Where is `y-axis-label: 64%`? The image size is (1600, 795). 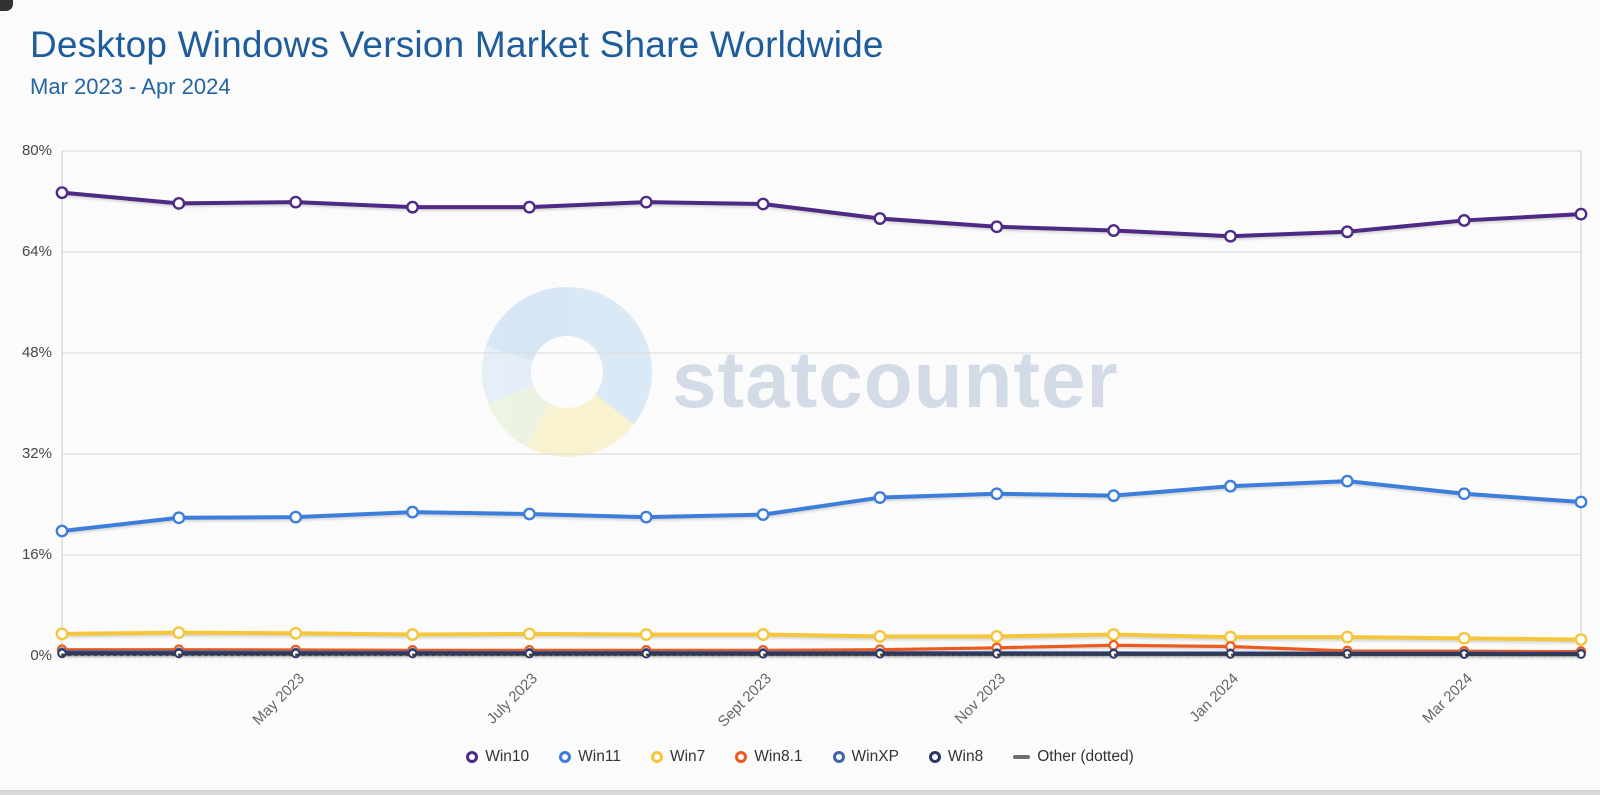 y-axis-label: 64% is located at coordinates (36, 251).